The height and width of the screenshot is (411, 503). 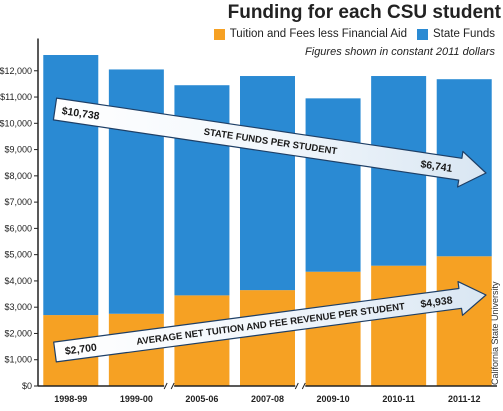 What do you see at coordinates (400, 52) in the screenshot?
I see `chart-note: Figures shown in constant 2011 dollars` at bounding box center [400, 52].